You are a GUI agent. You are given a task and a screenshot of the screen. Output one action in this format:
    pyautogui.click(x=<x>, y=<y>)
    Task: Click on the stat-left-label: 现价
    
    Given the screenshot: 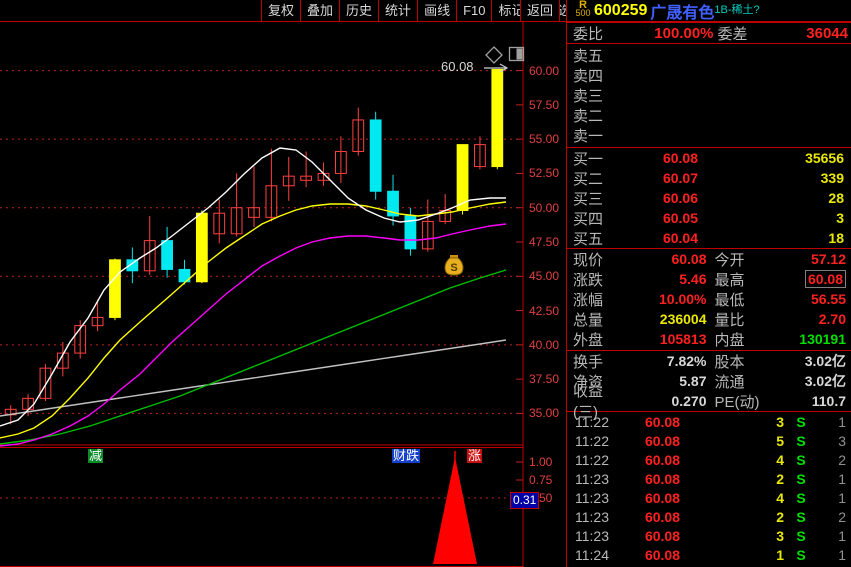 What is the action you would take?
    pyautogui.click(x=588, y=260)
    